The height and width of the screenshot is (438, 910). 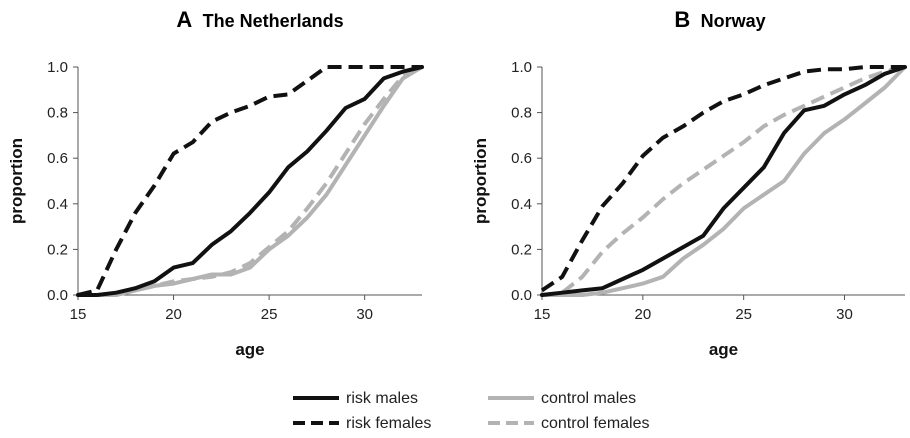 I want to click on panel-b-letter: B, so click(x=682, y=19).